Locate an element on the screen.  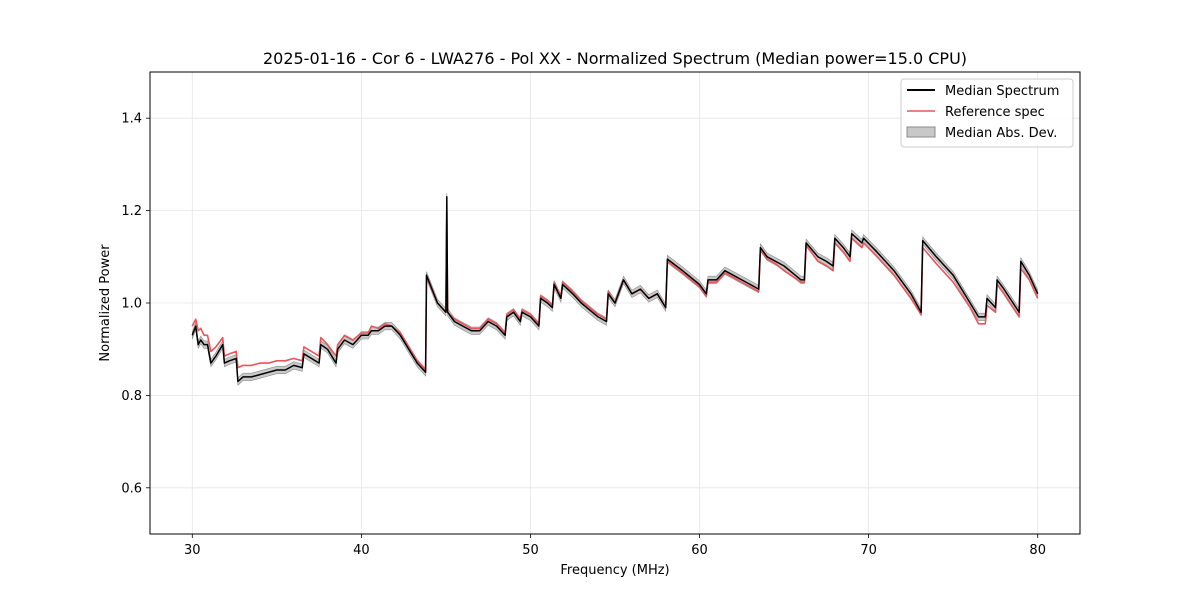
x-axis-label: Frequency (MHz) is located at coordinates (614, 570).